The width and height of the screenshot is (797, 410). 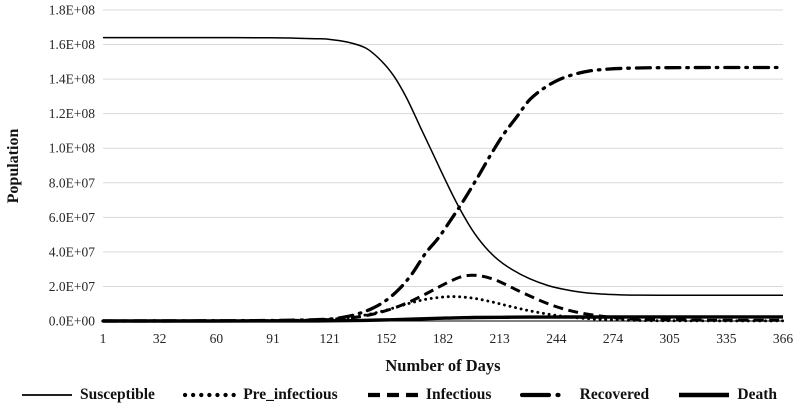 What do you see at coordinates (72, 79) in the screenshot?
I see `y-tick-label: 1.4E+08` at bounding box center [72, 79].